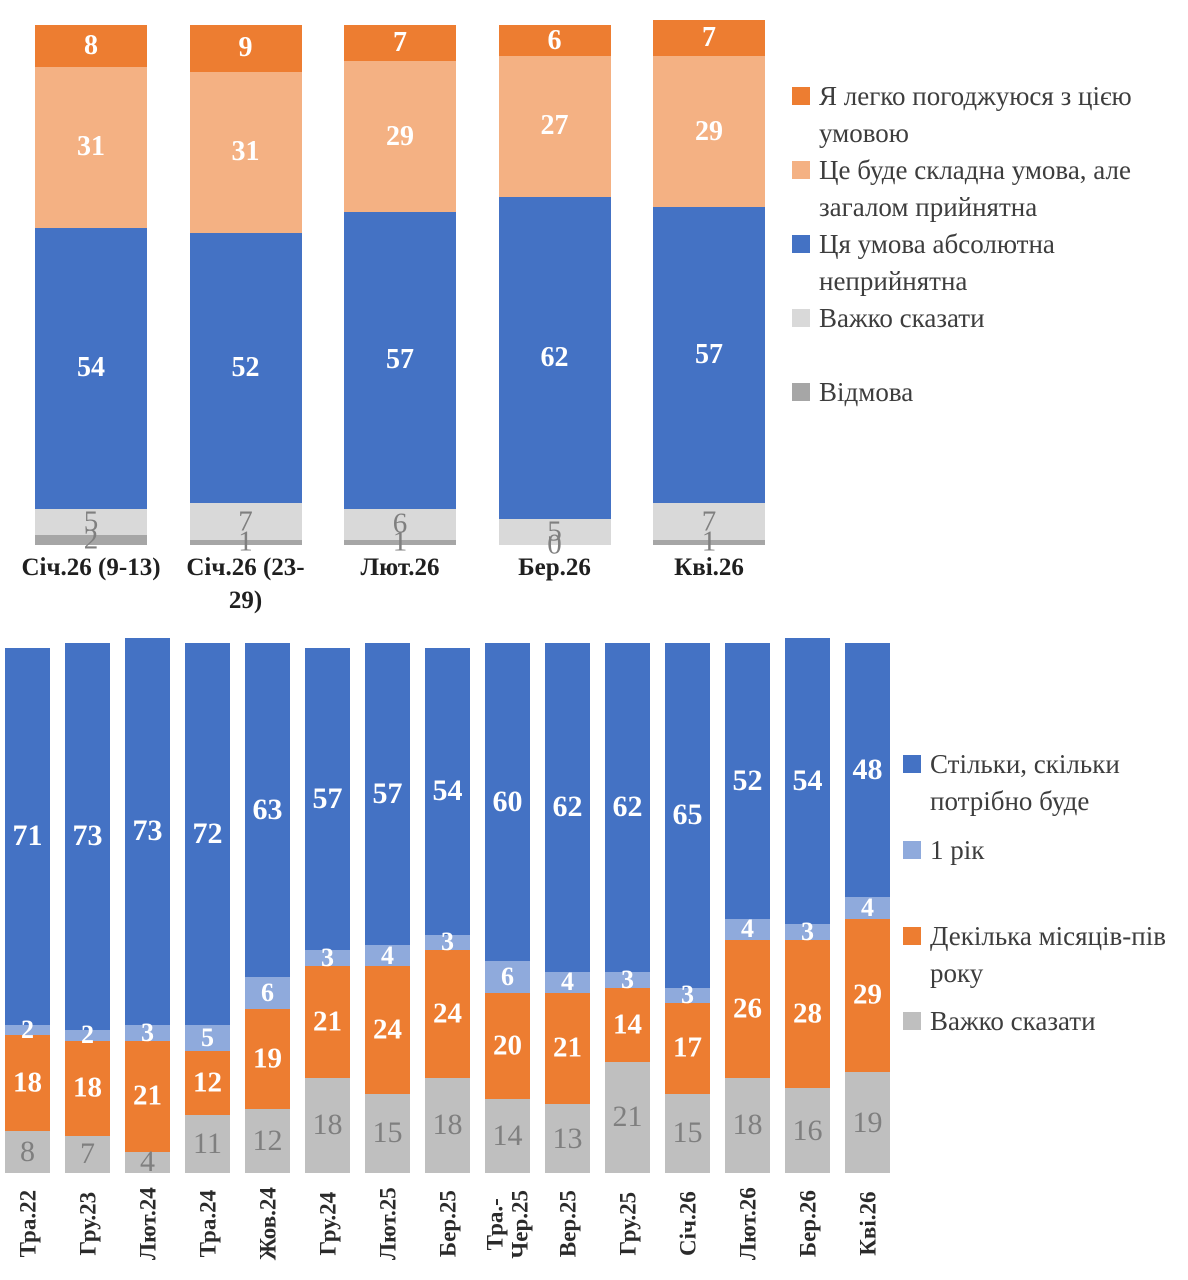  Describe the element at coordinates (447, 791) in the screenshot. I see `bar-segment: 54` at that location.